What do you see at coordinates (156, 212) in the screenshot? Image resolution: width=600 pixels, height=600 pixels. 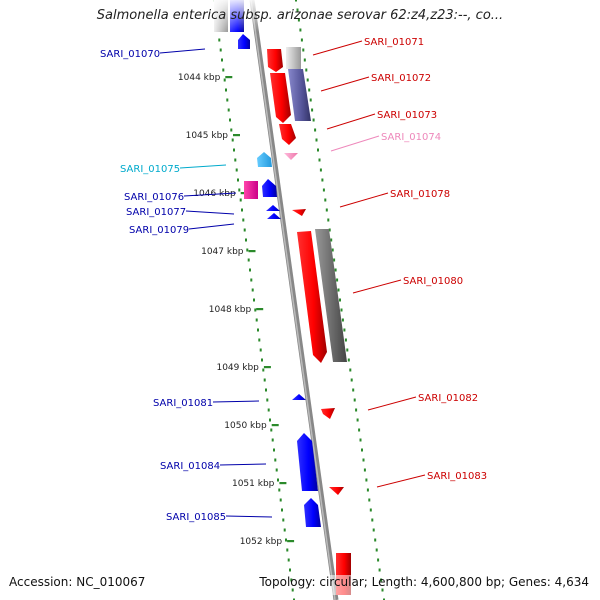 I see `gene-label: SARI_01077` at bounding box center [156, 212].